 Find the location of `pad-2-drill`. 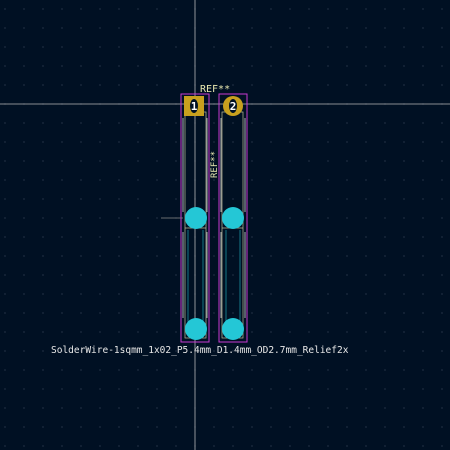

pad-2-drill is located at coordinates (233, 106).